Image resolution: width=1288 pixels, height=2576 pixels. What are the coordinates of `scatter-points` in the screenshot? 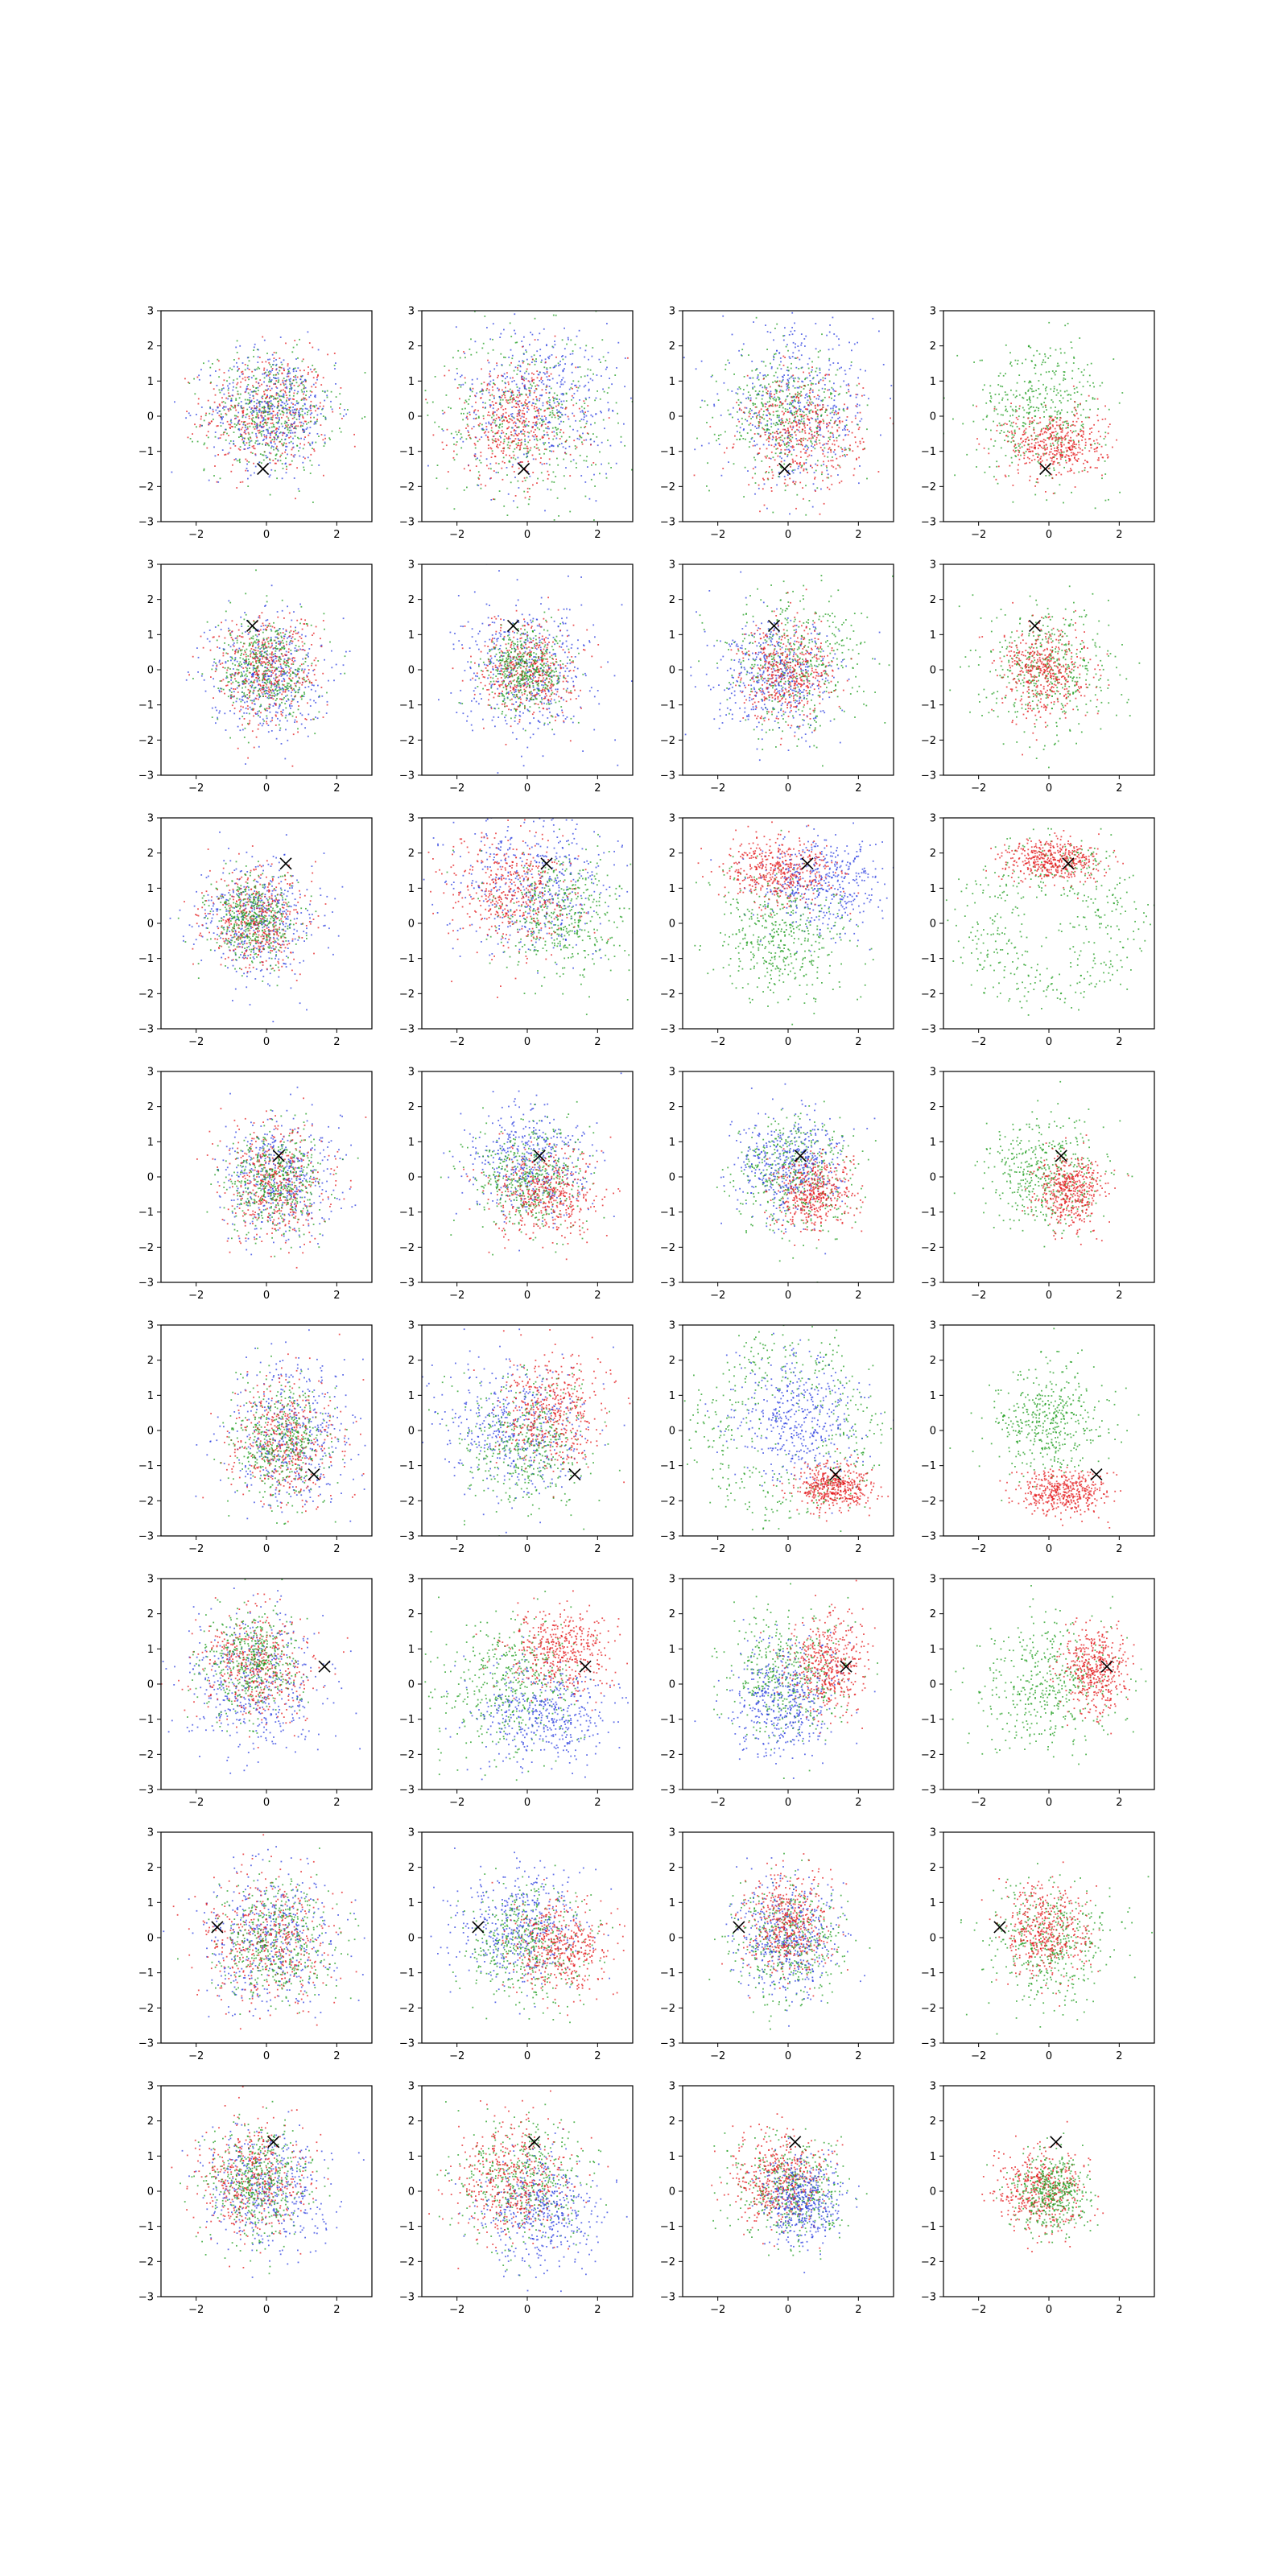 It's located at (268, 407).